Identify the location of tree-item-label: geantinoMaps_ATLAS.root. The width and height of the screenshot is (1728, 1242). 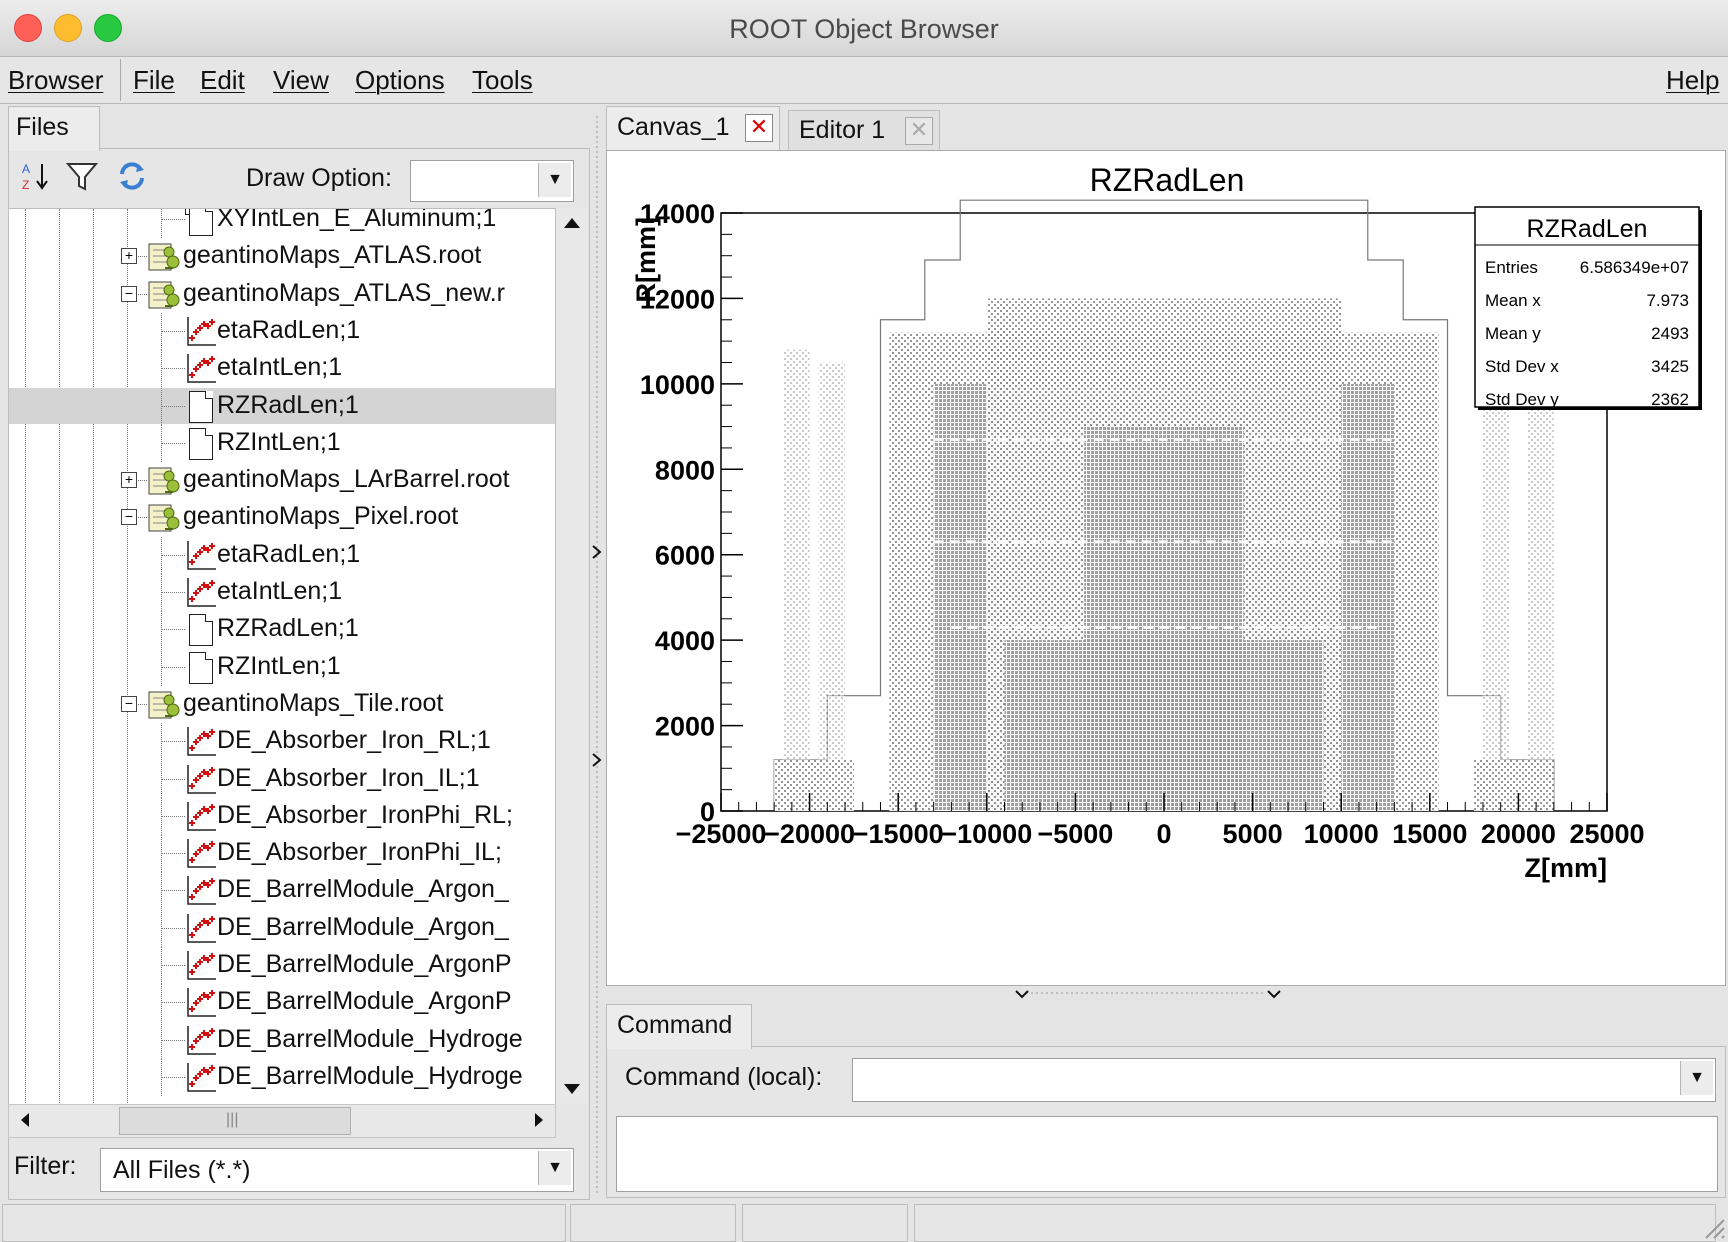
(332, 255).